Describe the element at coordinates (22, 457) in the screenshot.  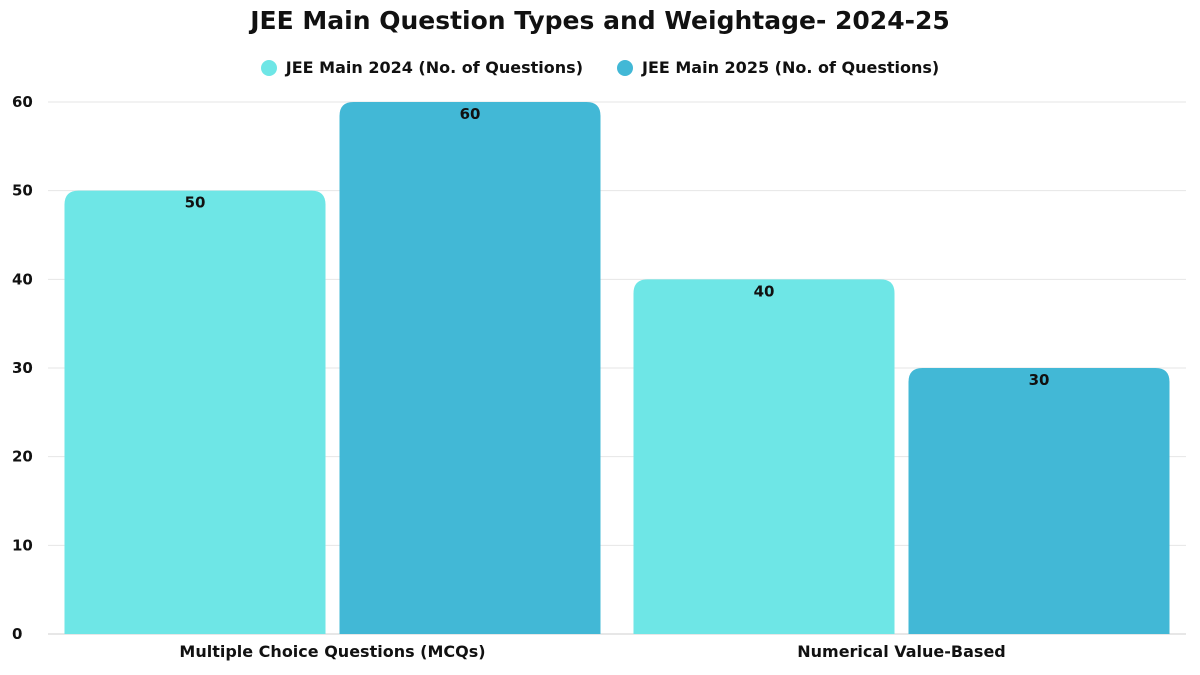
I see `y-tick-label-20: 20` at that location.